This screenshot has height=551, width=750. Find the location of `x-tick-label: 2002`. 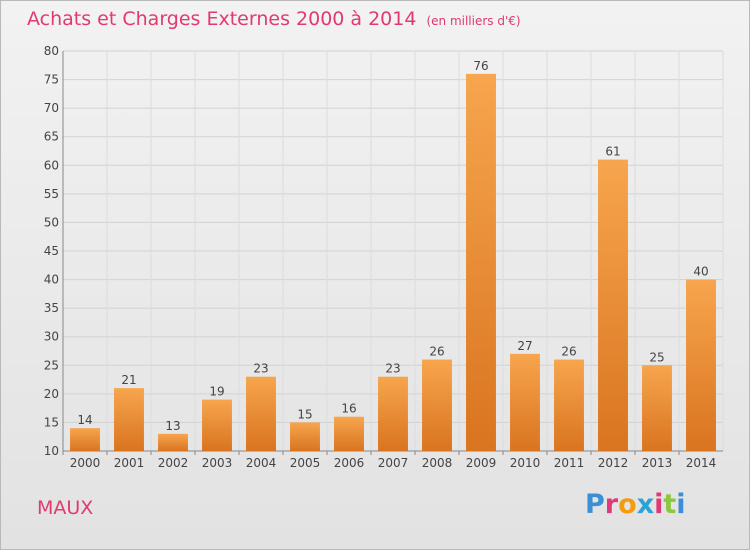

x-tick-label: 2002 is located at coordinates (173, 463).